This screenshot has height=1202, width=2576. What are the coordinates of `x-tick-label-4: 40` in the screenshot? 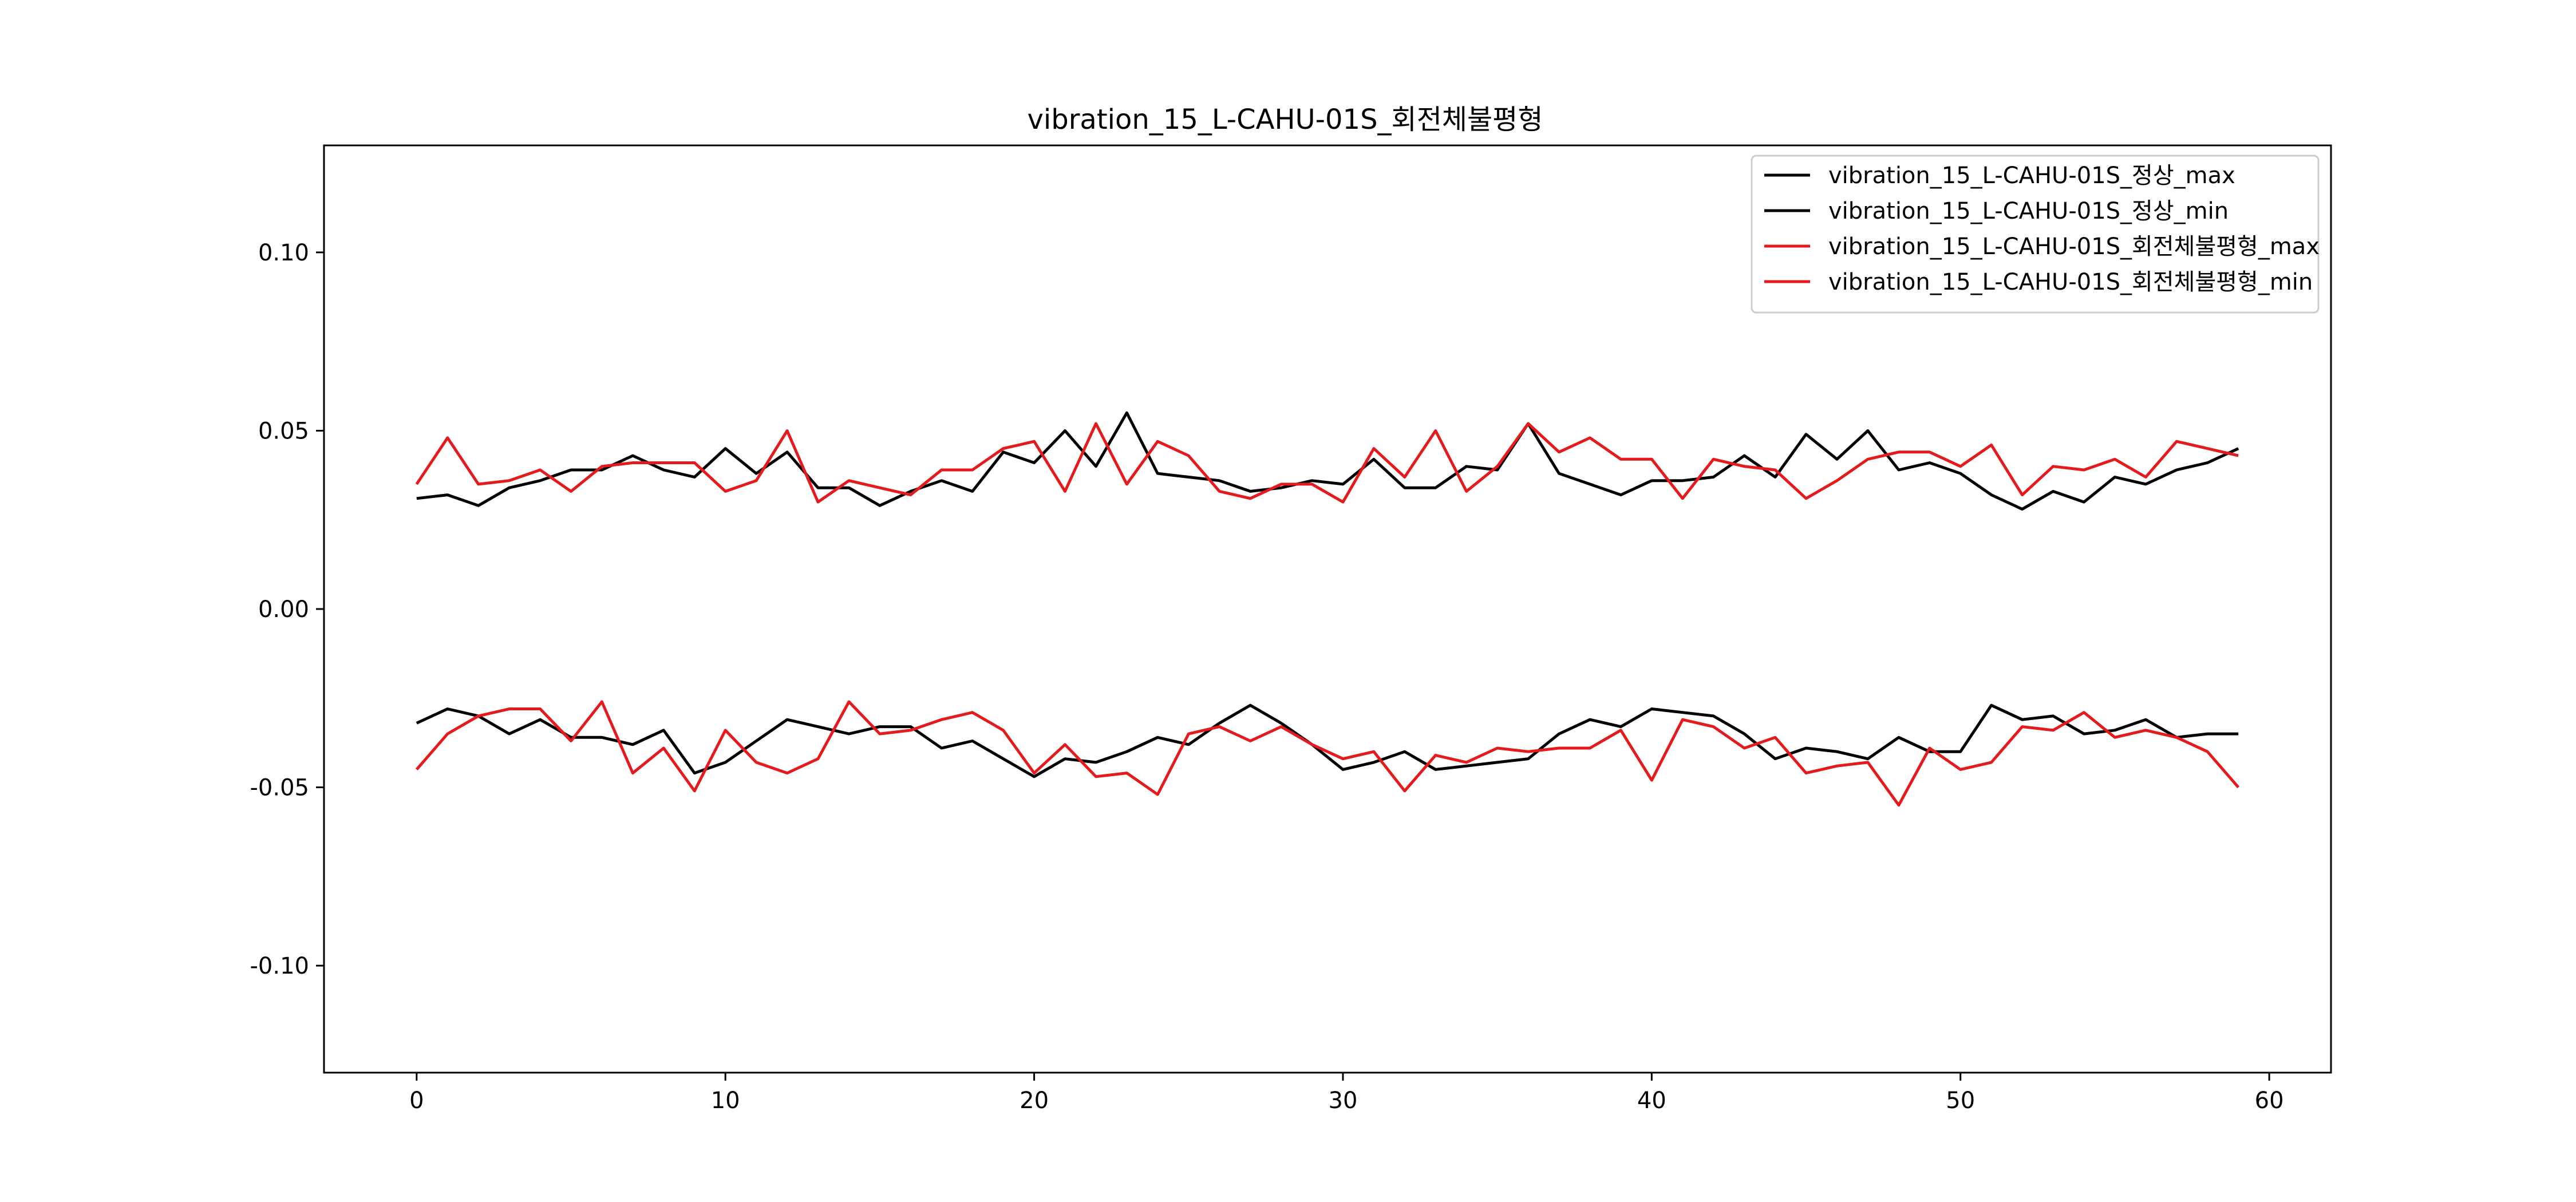 It's located at (1651, 1101).